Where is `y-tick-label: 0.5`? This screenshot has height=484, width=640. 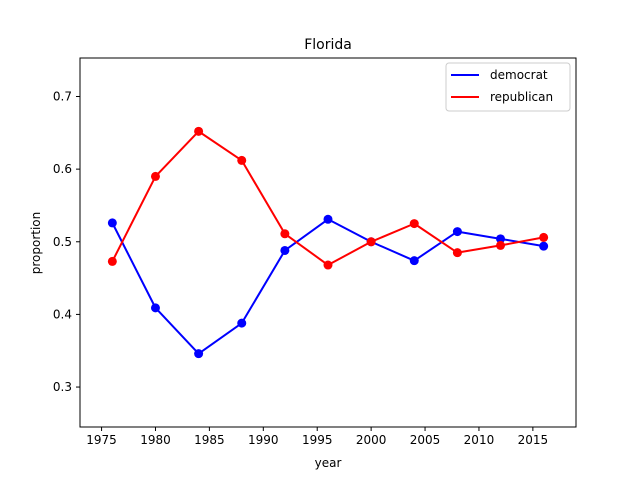
y-tick-label: 0.5 is located at coordinates (62, 242).